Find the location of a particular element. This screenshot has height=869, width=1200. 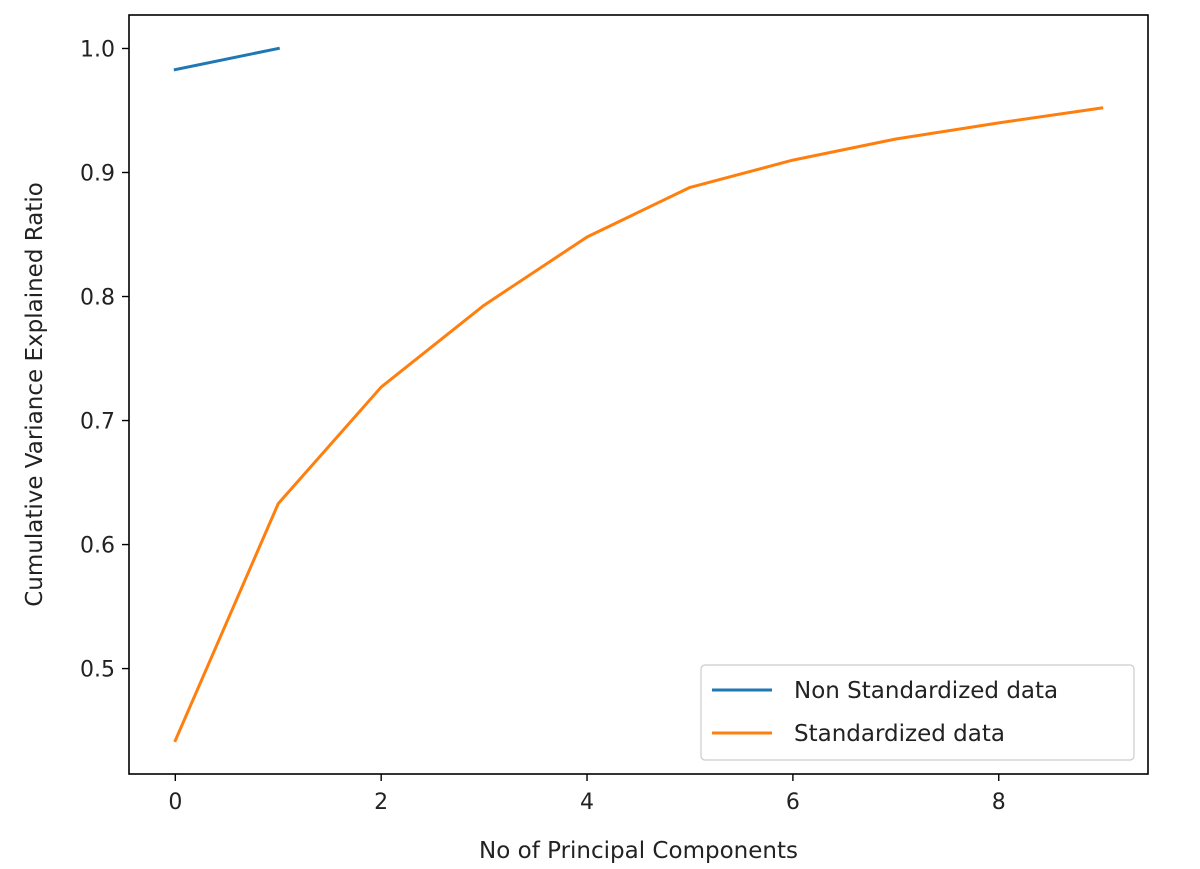

y-tick-label: 0.8 is located at coordinates (97, 298).